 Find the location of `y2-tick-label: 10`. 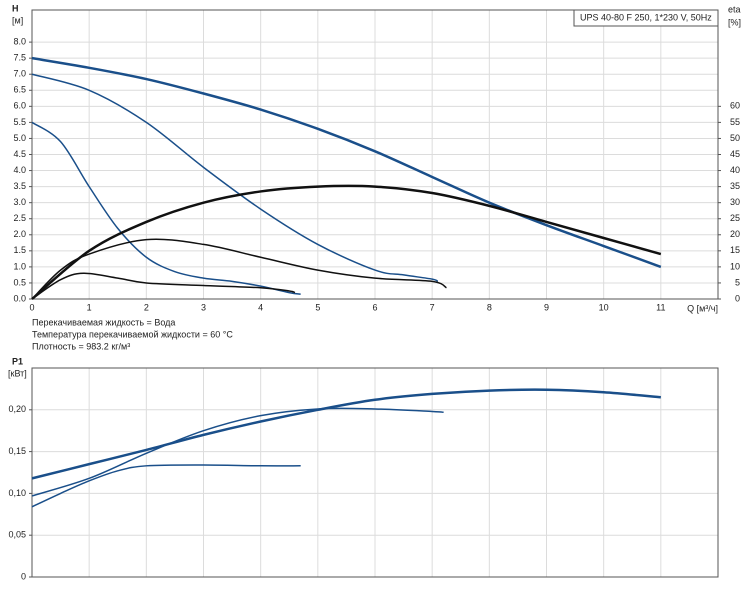

y2-tick-label: 10 is located at coordinates (735, 266).